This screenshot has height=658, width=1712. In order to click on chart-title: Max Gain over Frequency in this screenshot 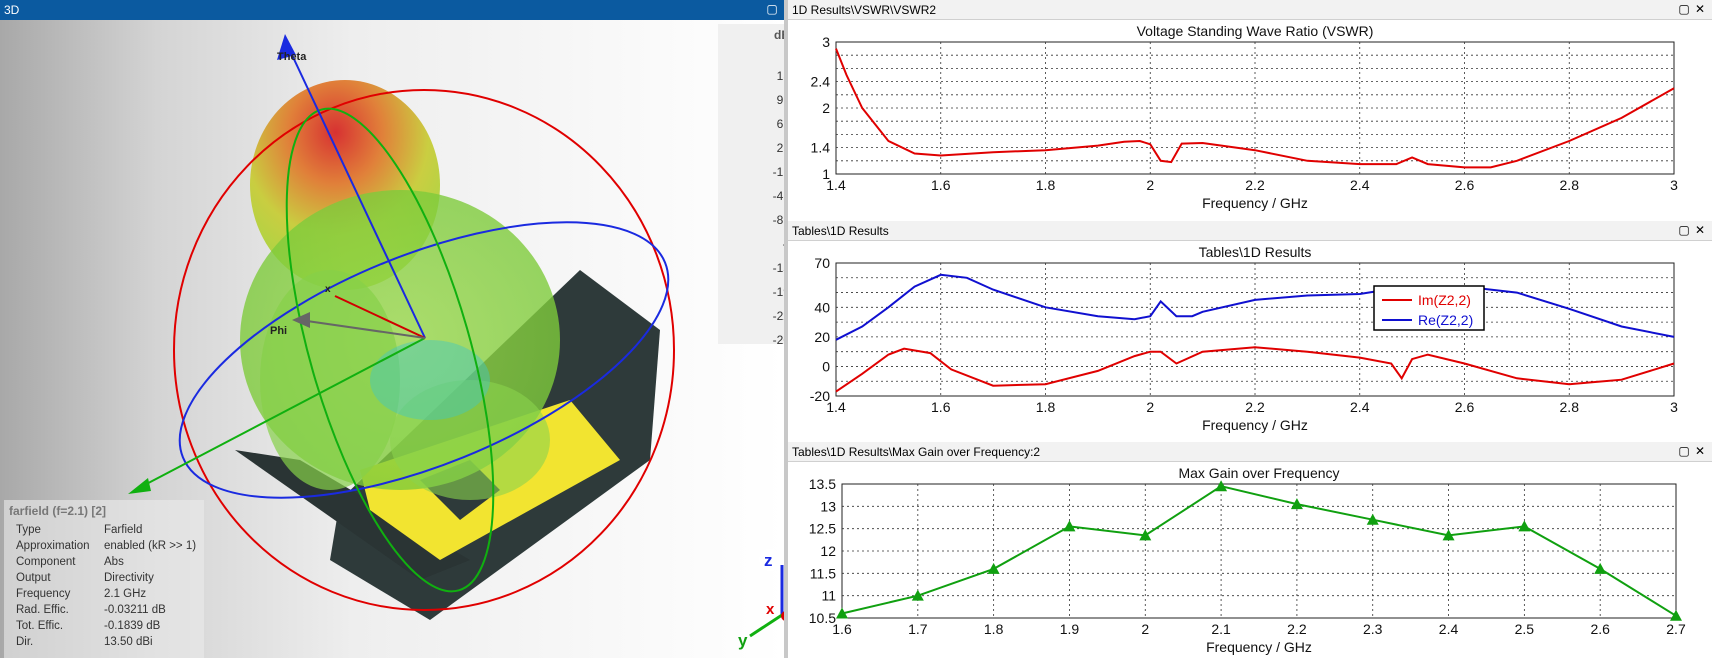, I will do `click(1258, 473)`.